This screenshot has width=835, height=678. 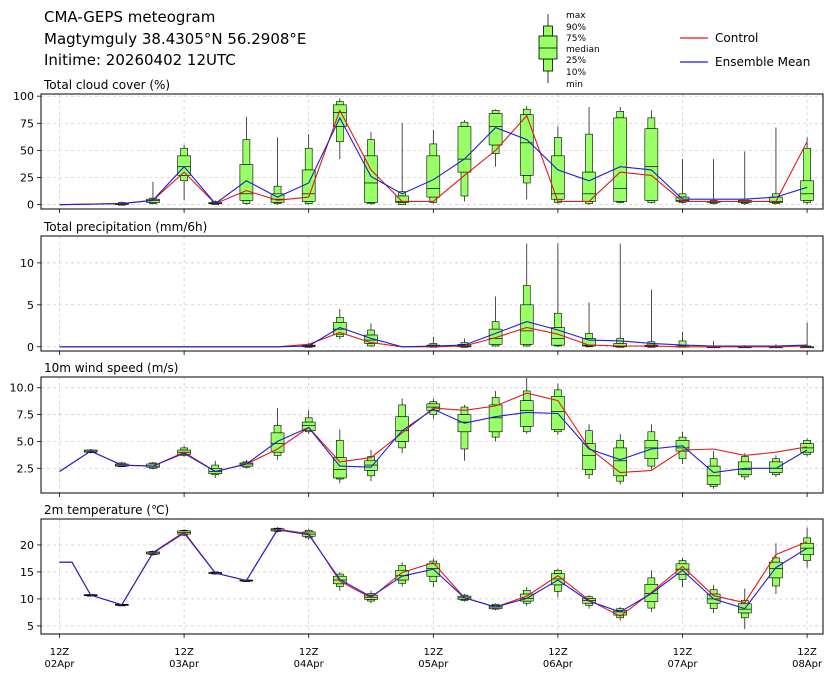 What do you see at coordinates (30, 205) in the screenshot?
I see `y-tick-label: 0` at bounding box center [30, 205].